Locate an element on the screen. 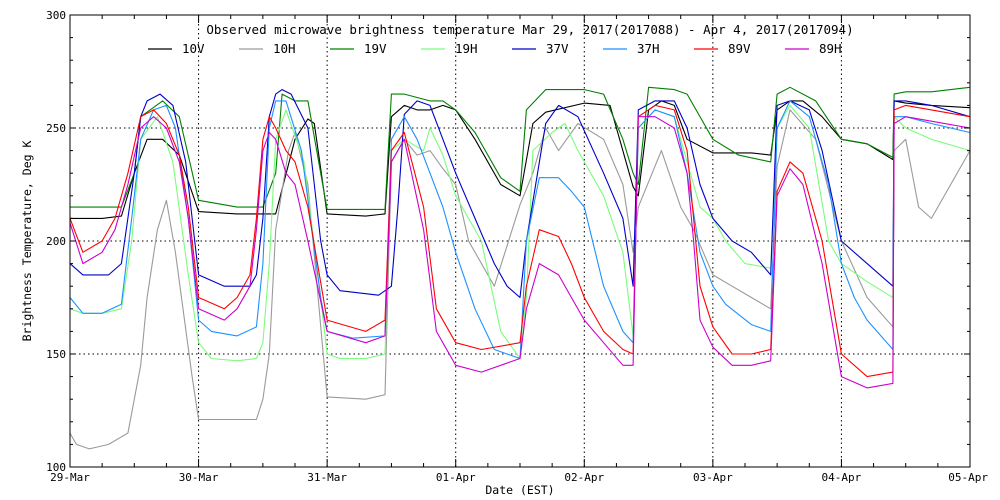  legend-label-37v: 37V is located at coordinates (557, 48).